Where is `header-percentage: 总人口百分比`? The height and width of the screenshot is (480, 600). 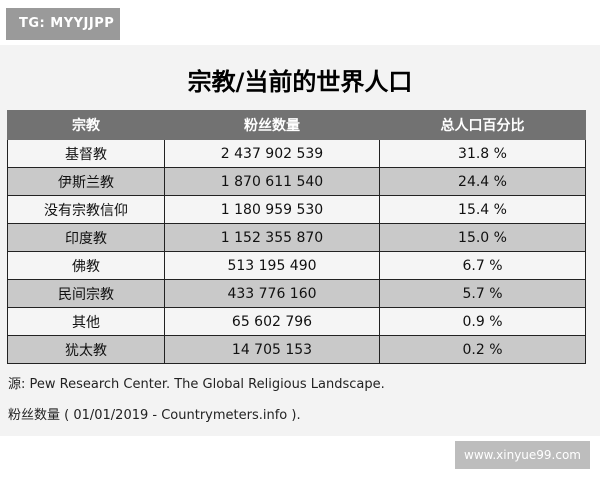 header-percentage: 总人口百分比 is located at coordinates (482, 125).